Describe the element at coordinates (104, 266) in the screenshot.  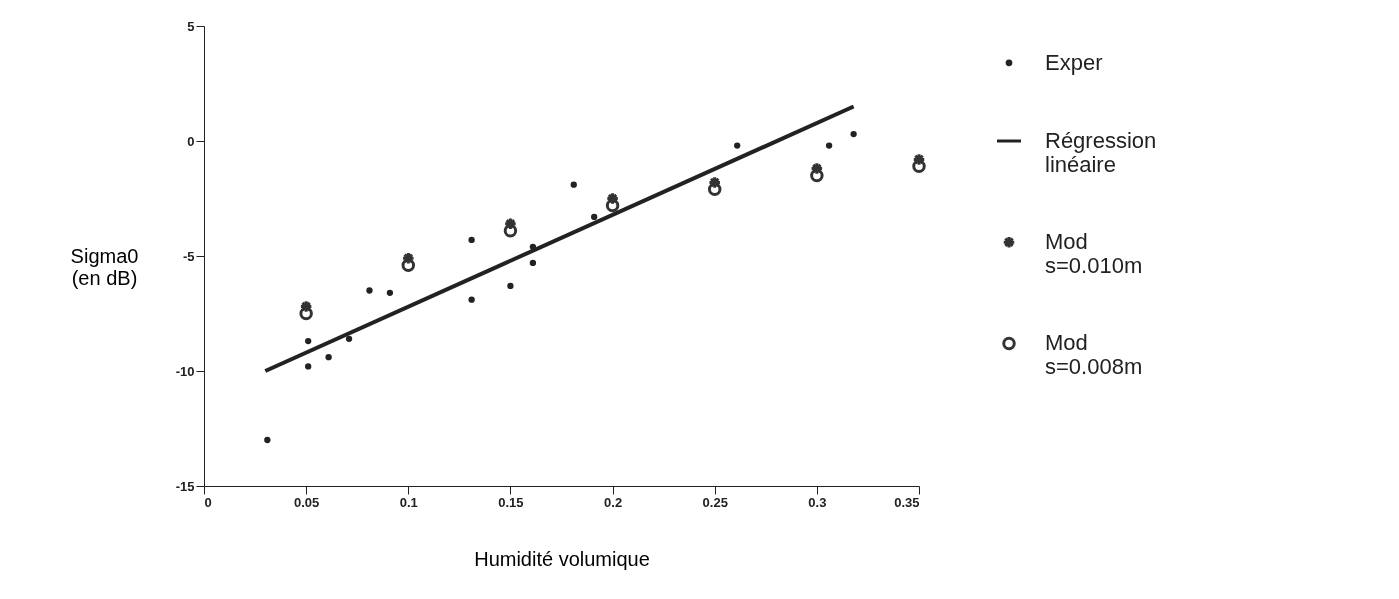
I see `y-axis-title: Sigma0 (en dB)` at that location.